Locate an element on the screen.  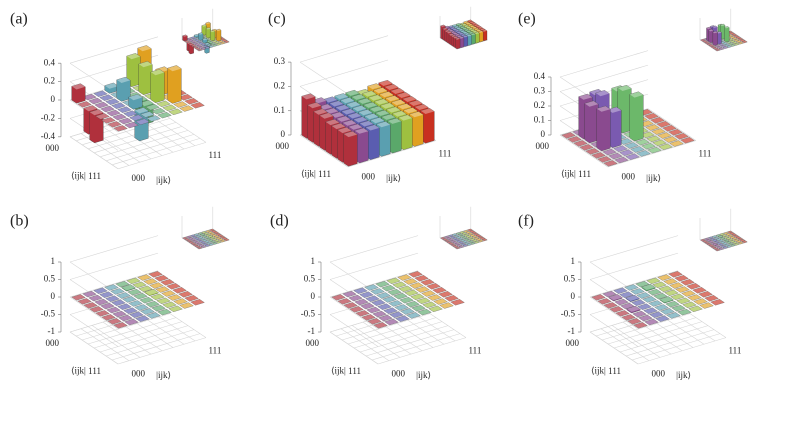
x-category-label: 111 is located at coordinates (475, 350).